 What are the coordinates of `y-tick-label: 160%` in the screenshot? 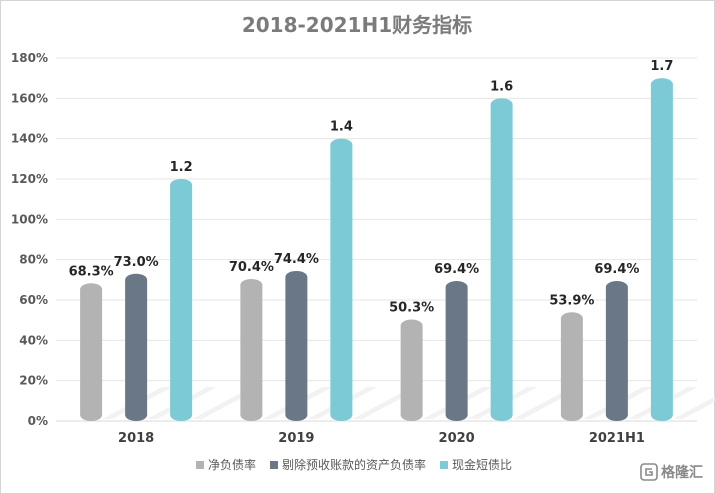 It's located at (29, 98).